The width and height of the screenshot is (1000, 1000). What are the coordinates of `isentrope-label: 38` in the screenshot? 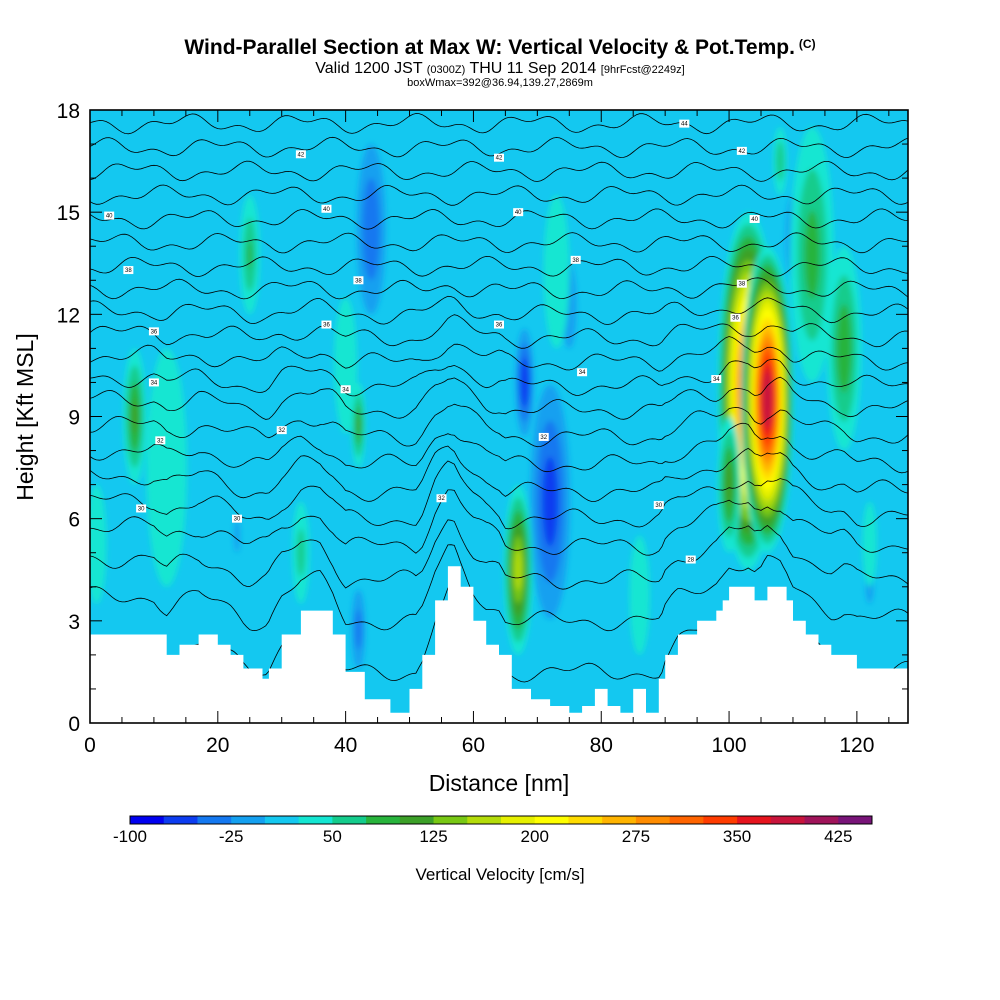 It's located at (128, 270).